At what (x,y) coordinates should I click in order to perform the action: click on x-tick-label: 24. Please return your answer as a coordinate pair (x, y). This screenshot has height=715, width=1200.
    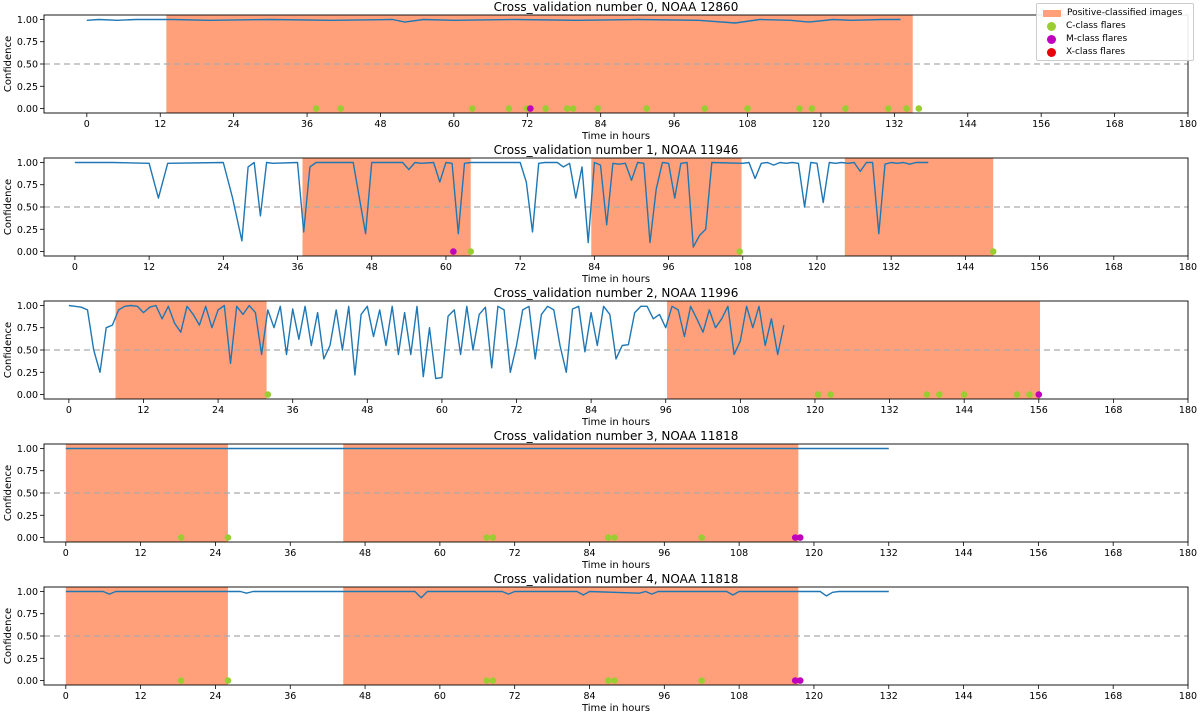
    Looking at the image, I should click on (234, 124).